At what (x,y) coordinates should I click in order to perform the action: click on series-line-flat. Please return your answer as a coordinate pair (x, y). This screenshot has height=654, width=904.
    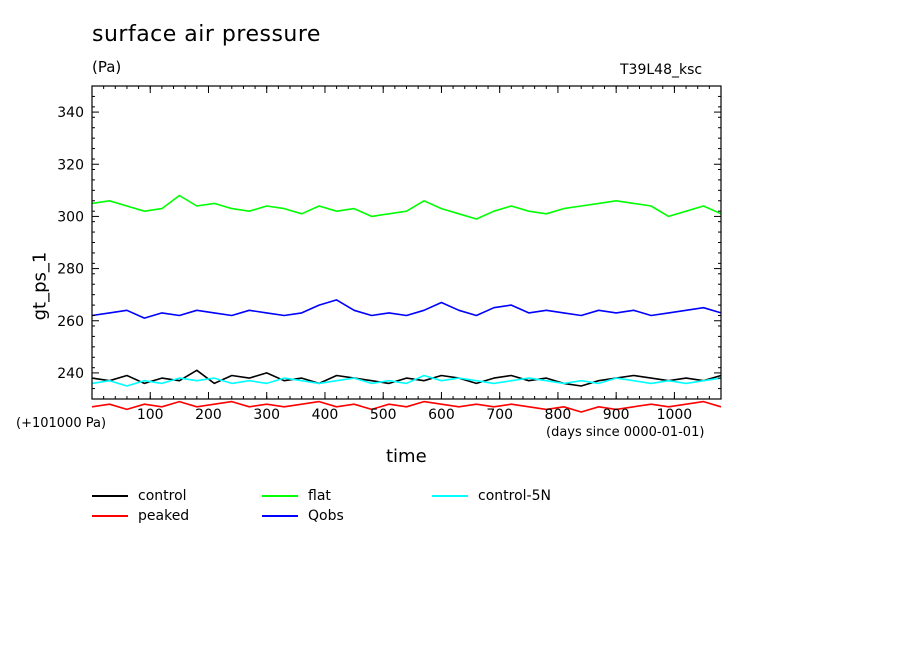
    Looking at the image, I should click on (406, 207).